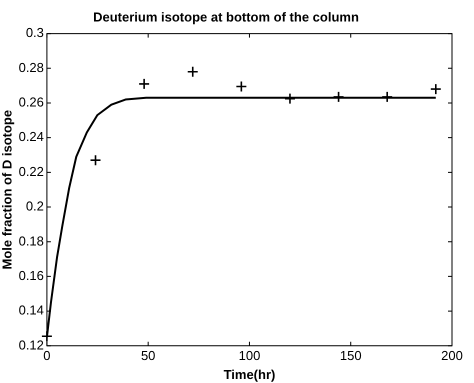  What do you see at coordinates (148, 356) in the screenshot?
I see `x-tick-label: 50` at bounding box center [148, 356].